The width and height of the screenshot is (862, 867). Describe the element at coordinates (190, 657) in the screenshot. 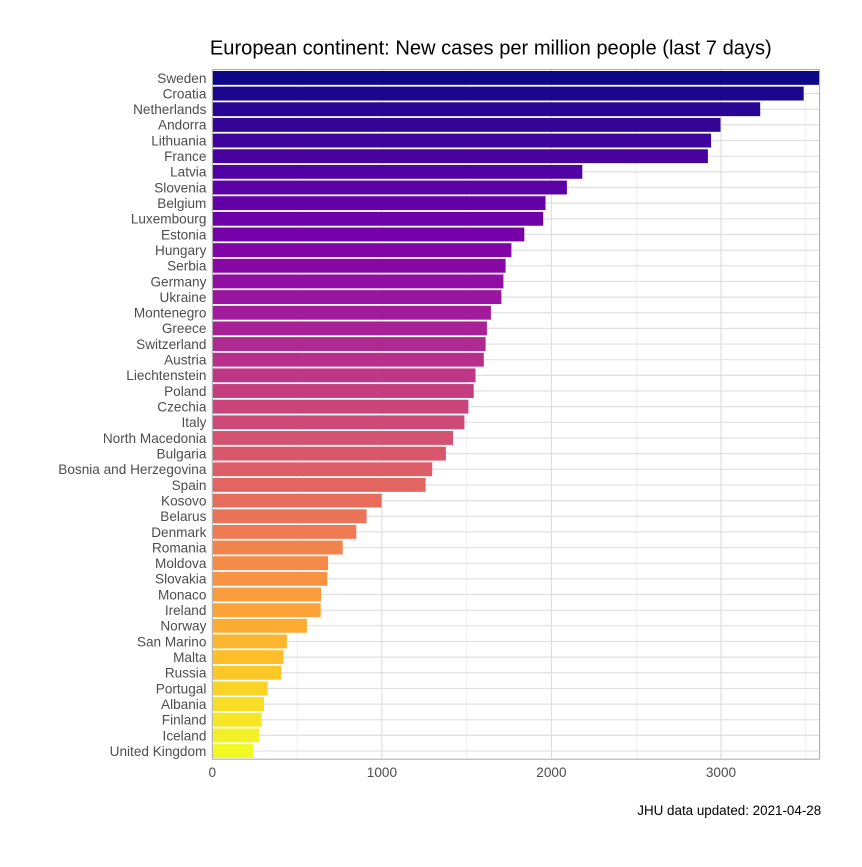

I see `svg-text: Malta` at that location.